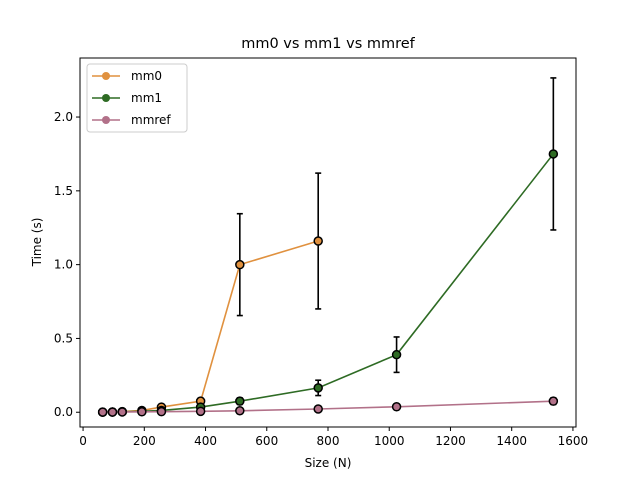 The width and height of the screenshot is (640, 480). Describe the element at coordinates (83, 441) in the screenshot. I see `x-tick-label: 0` at that location.